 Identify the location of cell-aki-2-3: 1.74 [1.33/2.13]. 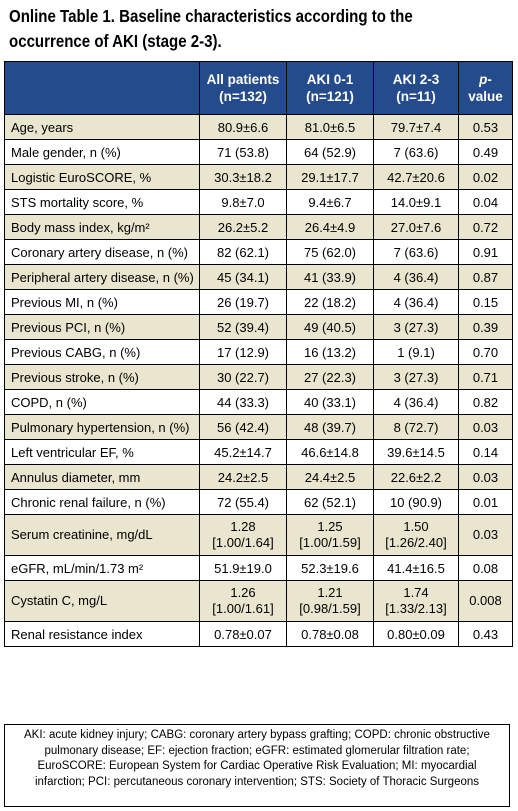
(416, 601).